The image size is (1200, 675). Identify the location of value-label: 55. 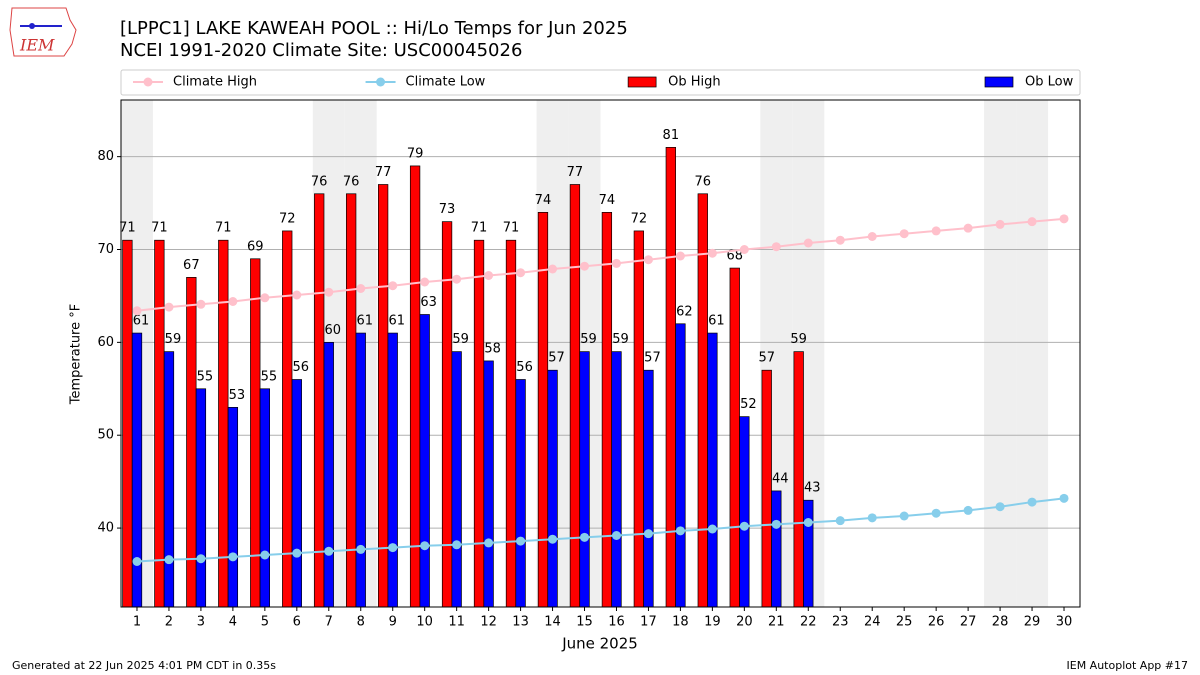
(269, 376).